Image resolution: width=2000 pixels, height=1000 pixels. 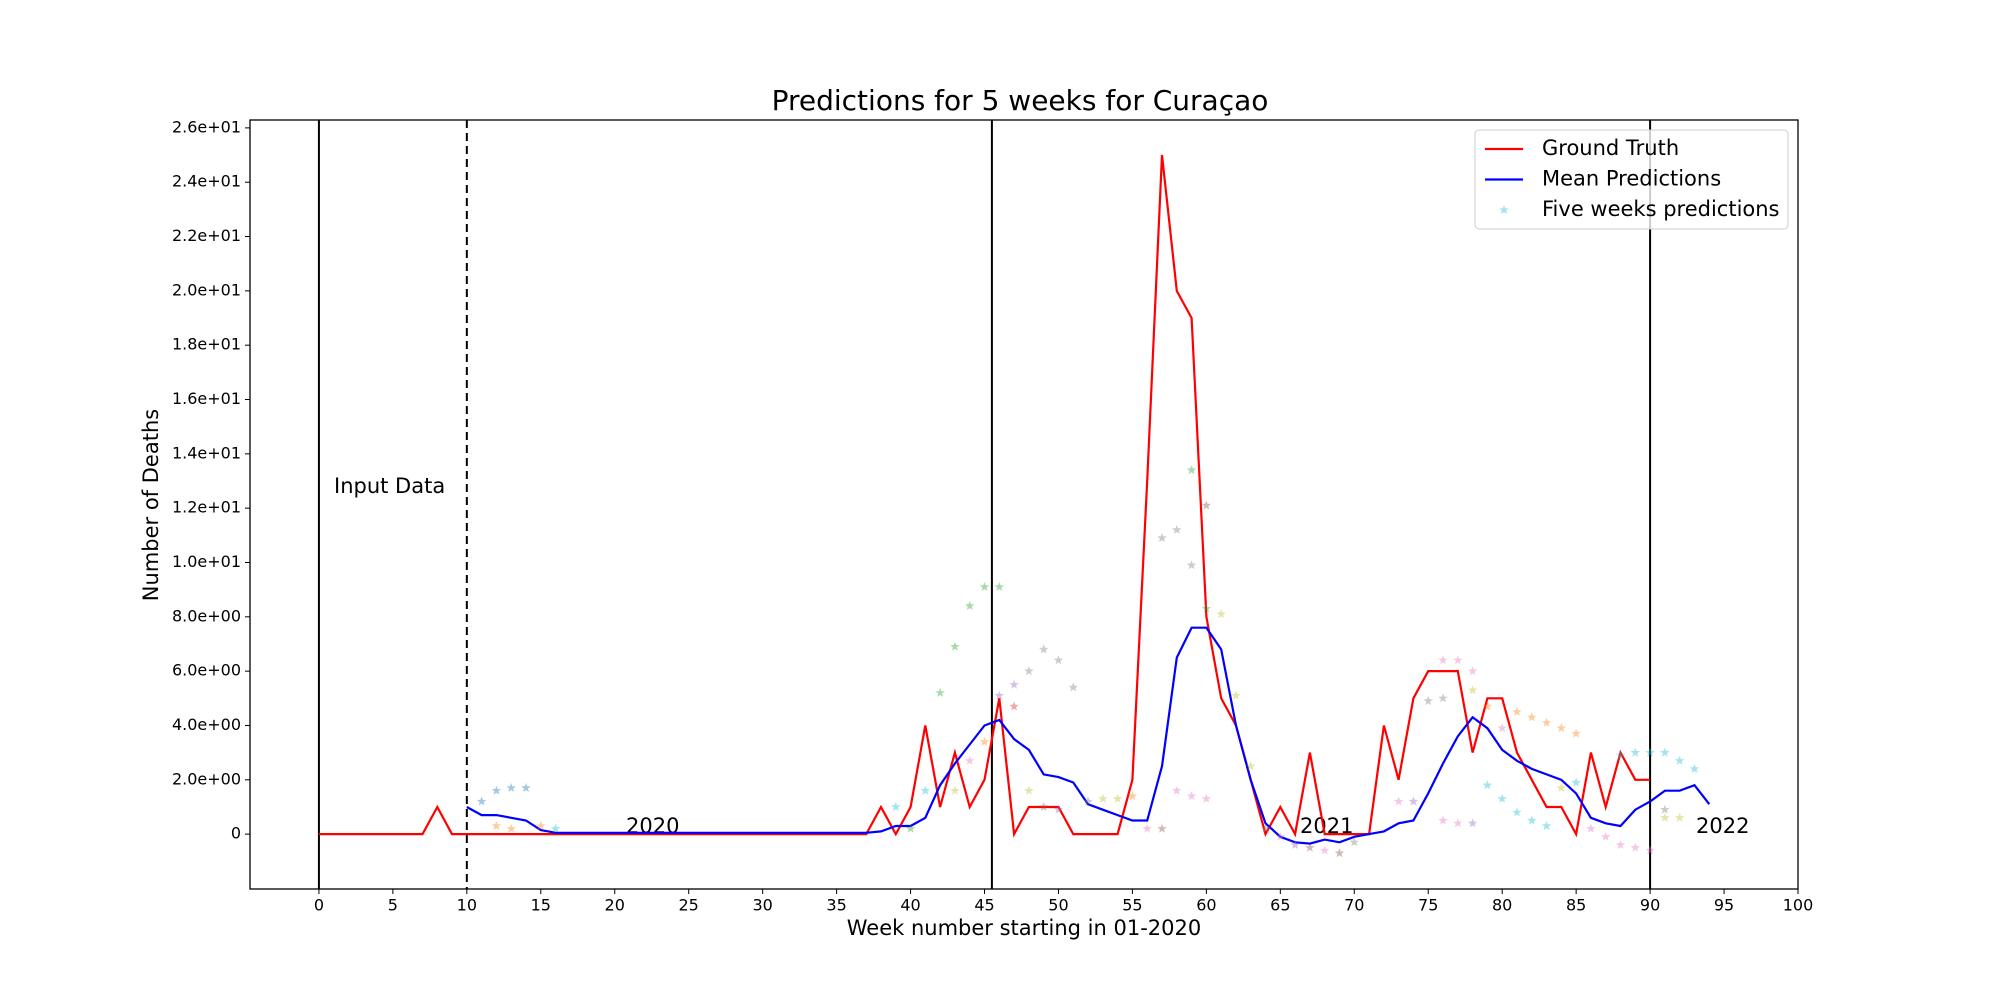 I want to click on x-tick-label: 70, so click(x=1354, y=905).